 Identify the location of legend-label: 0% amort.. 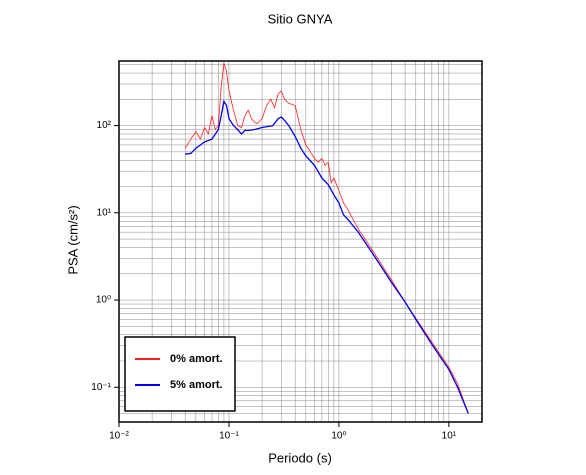
(196, 359).